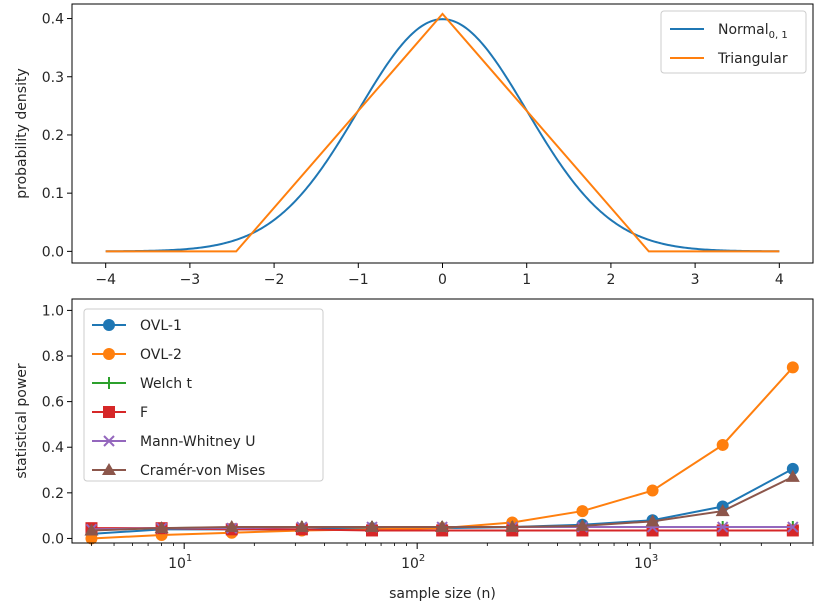 This screenshot has height=609, width=822. What do you see at coordinates (655, 558) in the screenshot?
I see `power-x-tick-exponent: 3` at bounding box center [655, 558].